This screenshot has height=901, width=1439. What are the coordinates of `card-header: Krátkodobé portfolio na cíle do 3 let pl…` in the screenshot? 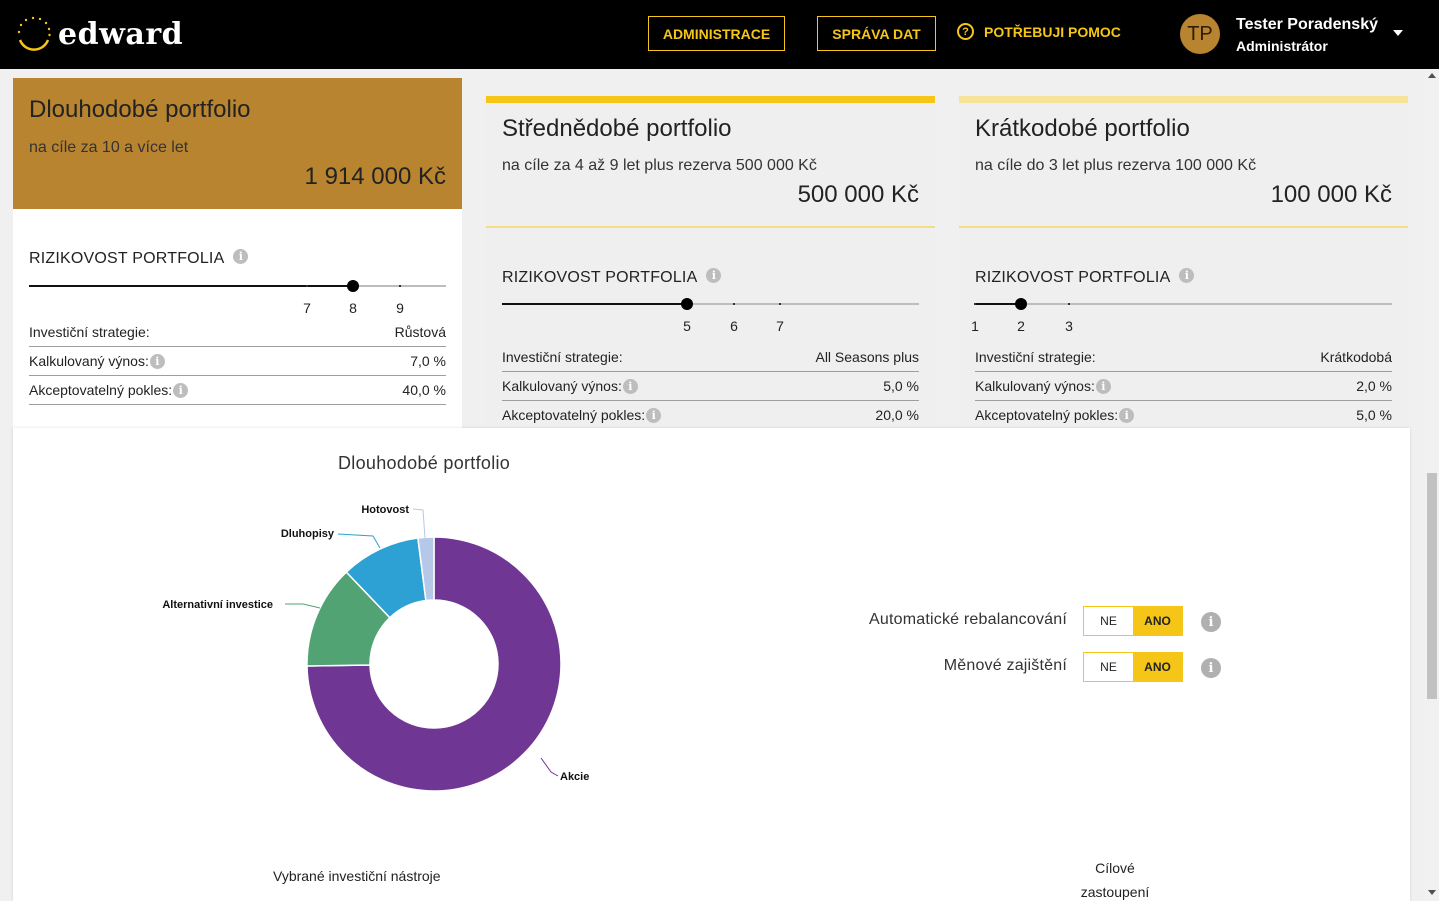 It's located at (1183, 165).